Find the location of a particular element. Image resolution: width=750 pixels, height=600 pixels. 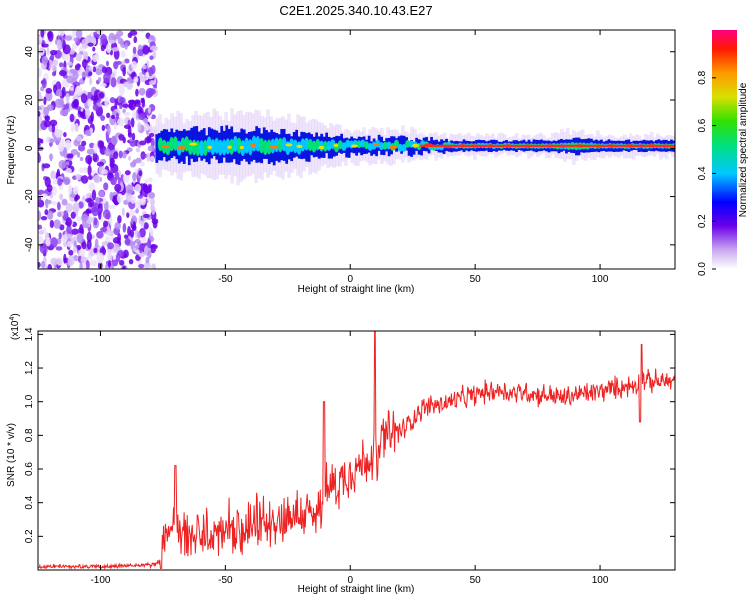

spec-ytick-label: 20 is located at coordinates (29, 100).